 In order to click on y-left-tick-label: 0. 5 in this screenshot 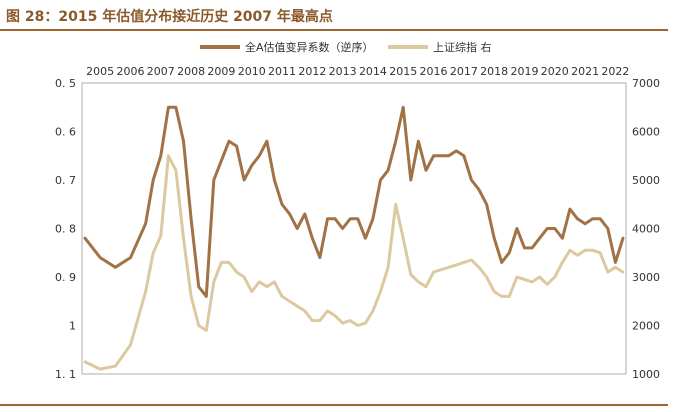, I will do `click(65, 83)`.